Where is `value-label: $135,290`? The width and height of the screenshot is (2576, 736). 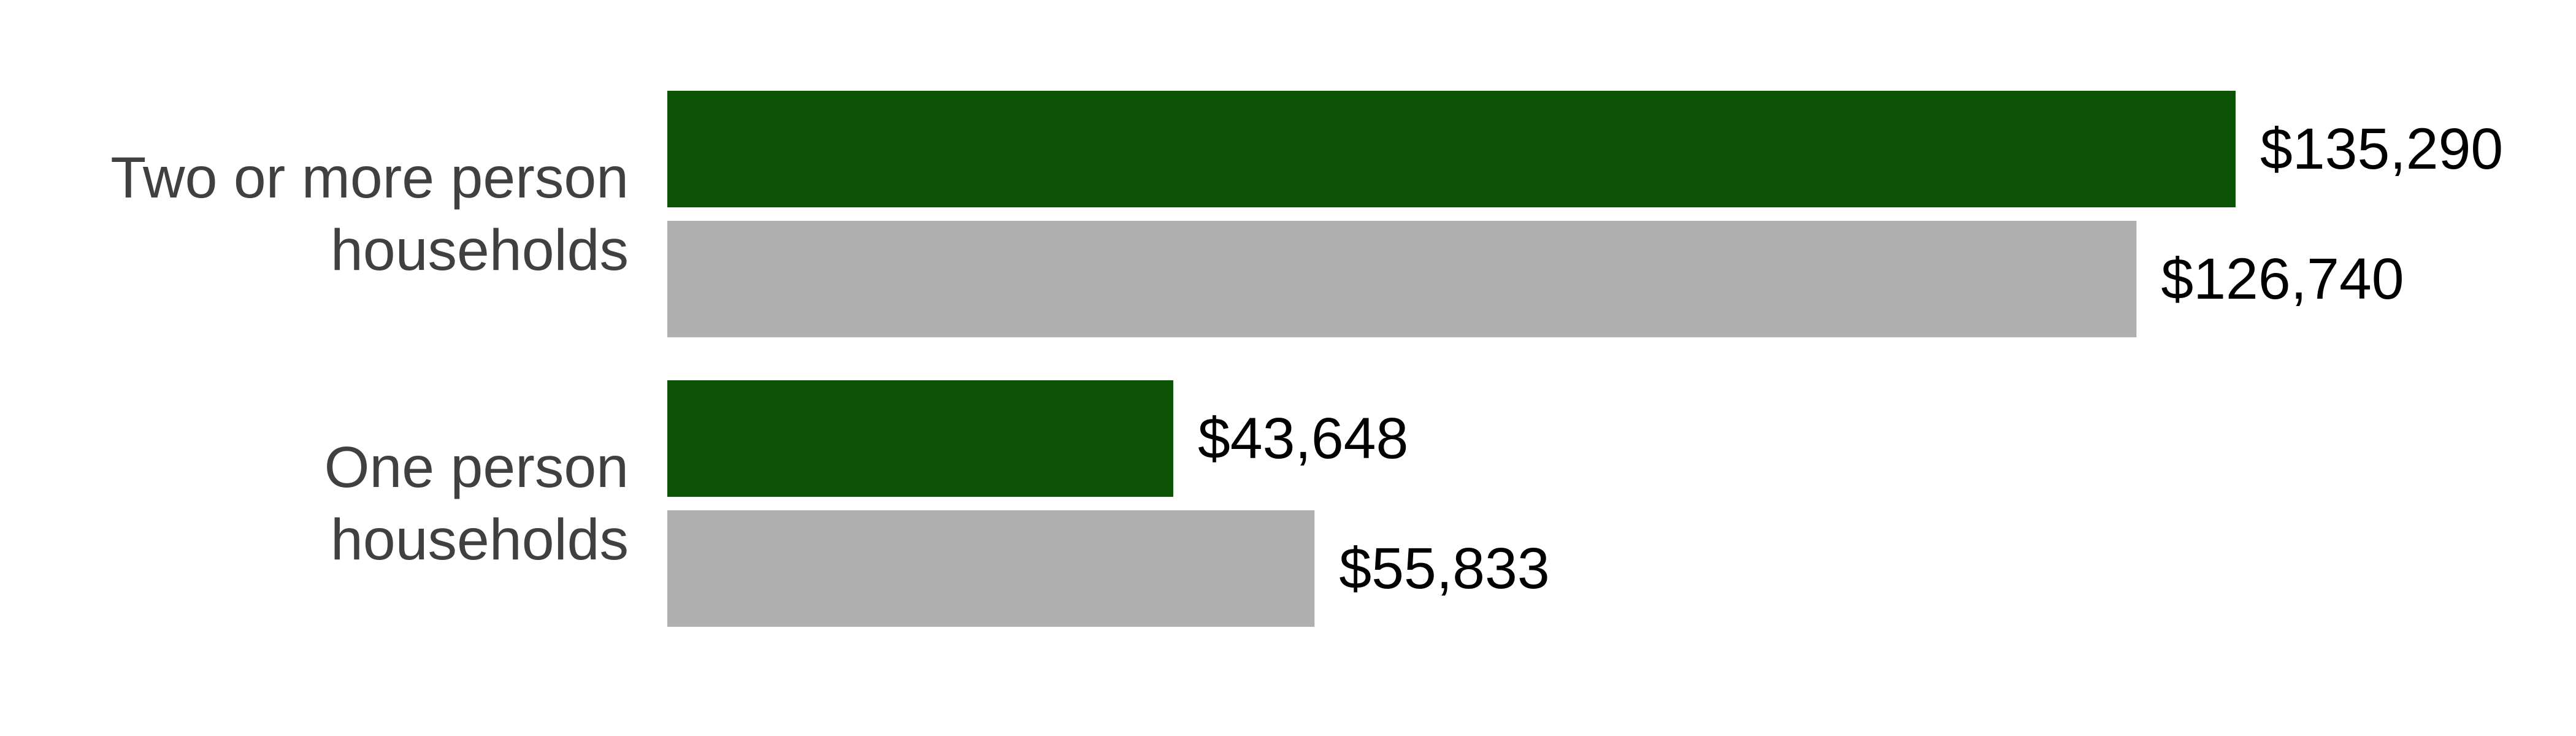 value-label: $135,290 is located at coordinates (2381, 149).